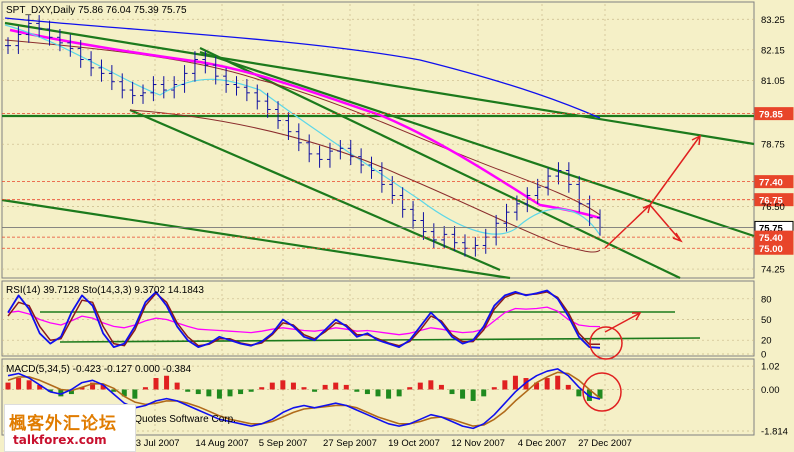 The width and height of the screenshot is (794, 452). Describe the element at coordinates (414, 443) in the screenshot. I see `x-tick-label: 19 Oct 2007` at that location.